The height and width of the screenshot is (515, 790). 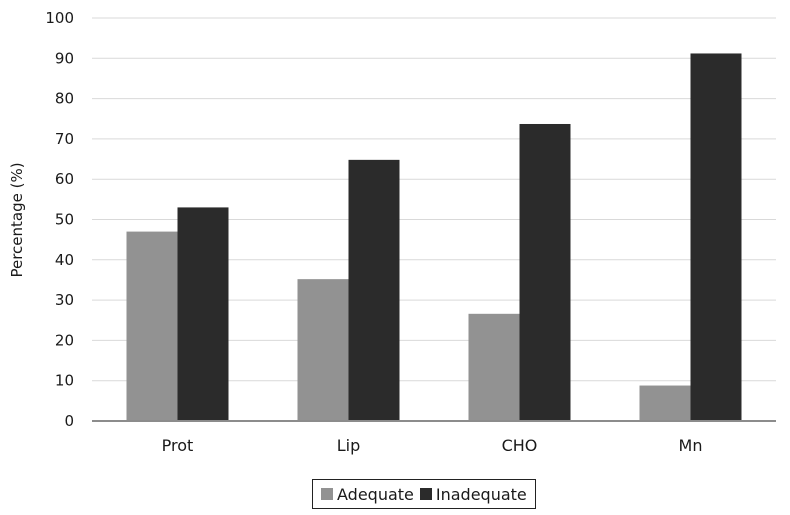 What do you see at coordinates (64, 381) in the screenshot?
I see `y-tick-label: 10` at bounding box center [64, 381].